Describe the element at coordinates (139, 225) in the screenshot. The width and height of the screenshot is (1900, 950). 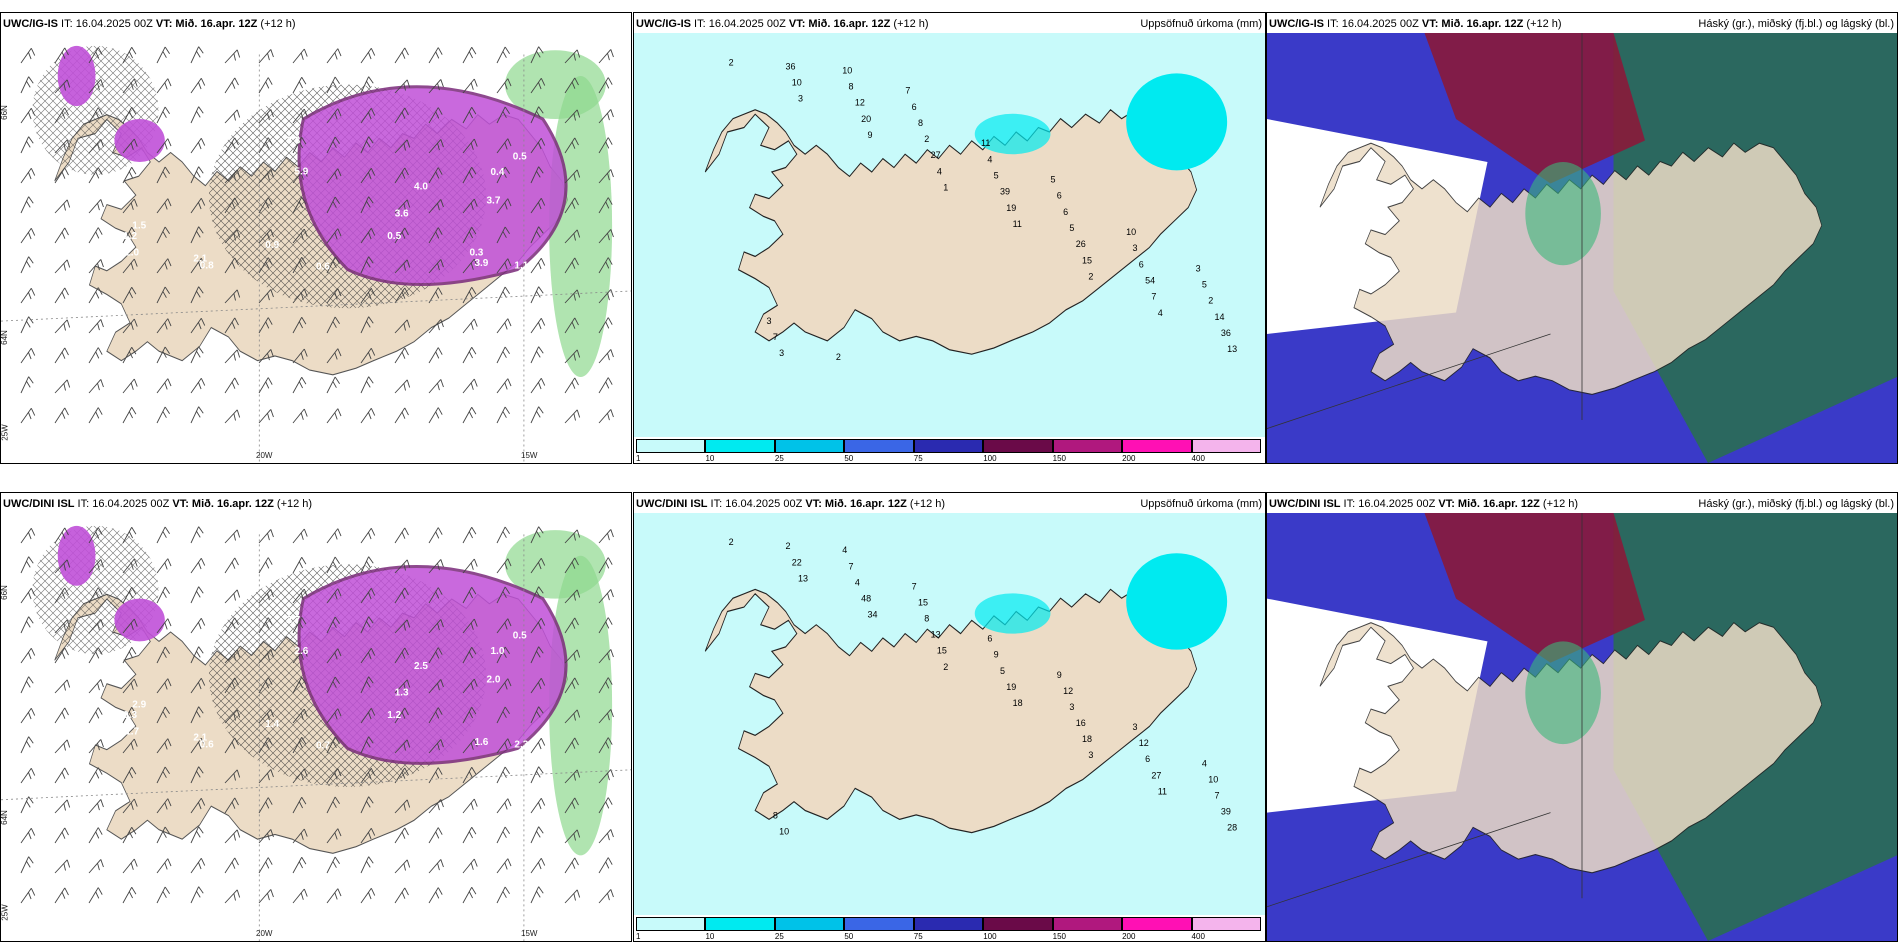
I see `snow-depth-label: 1.5` at that location.